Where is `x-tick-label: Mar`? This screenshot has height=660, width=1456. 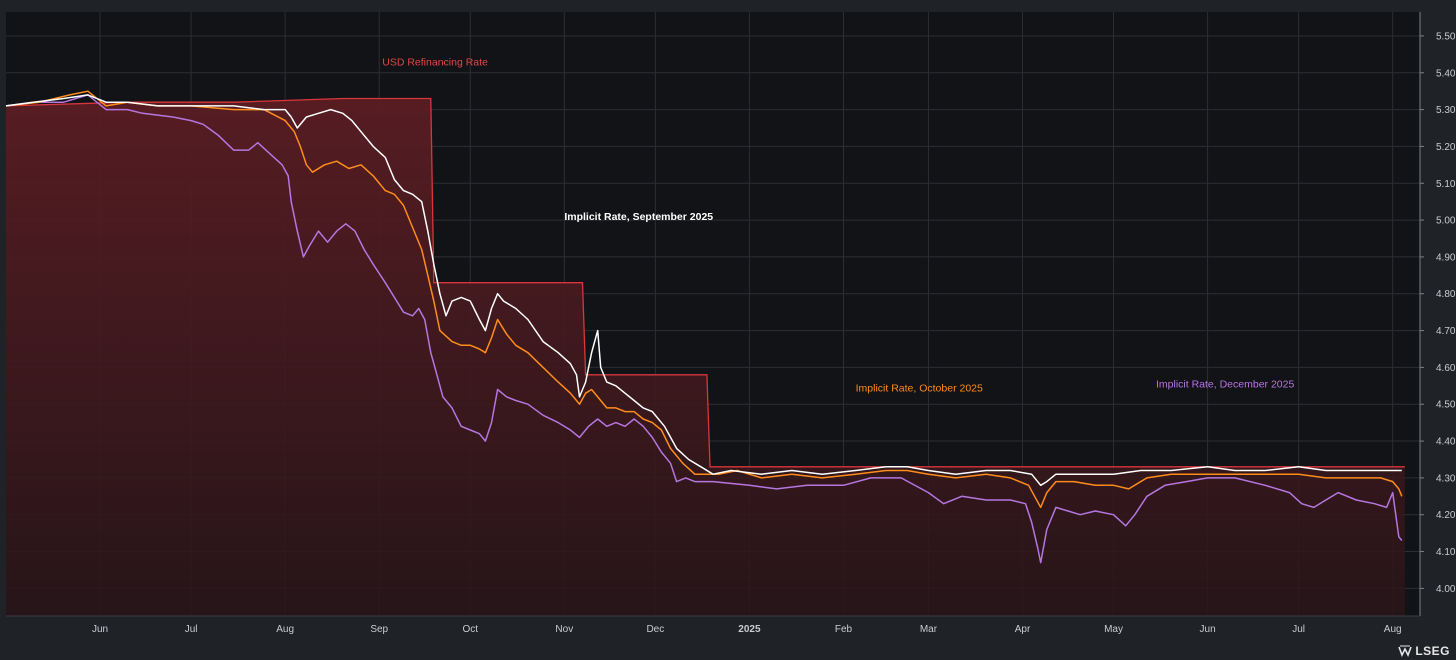
x-tick-label: Mar is located at coordinates (929, 629).